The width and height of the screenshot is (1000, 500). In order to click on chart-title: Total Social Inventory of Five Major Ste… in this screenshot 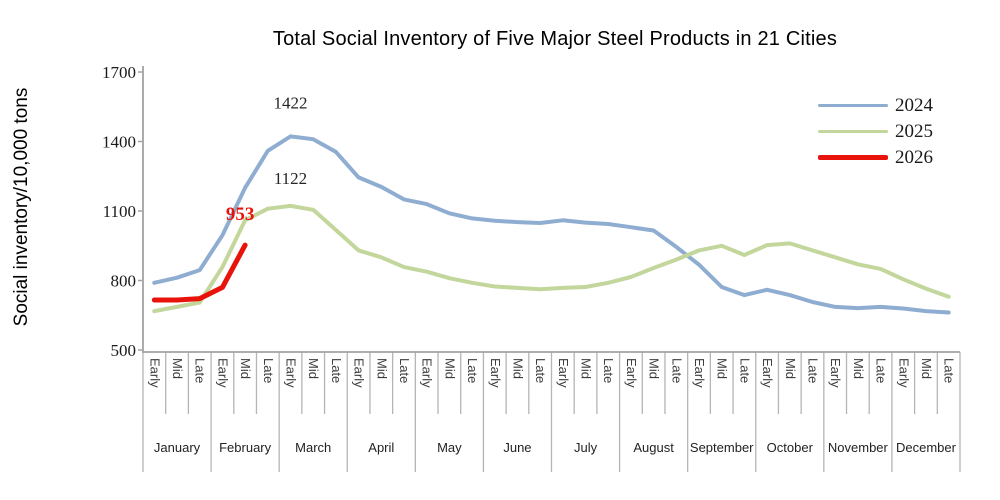, I will do `click(555, 39)`.